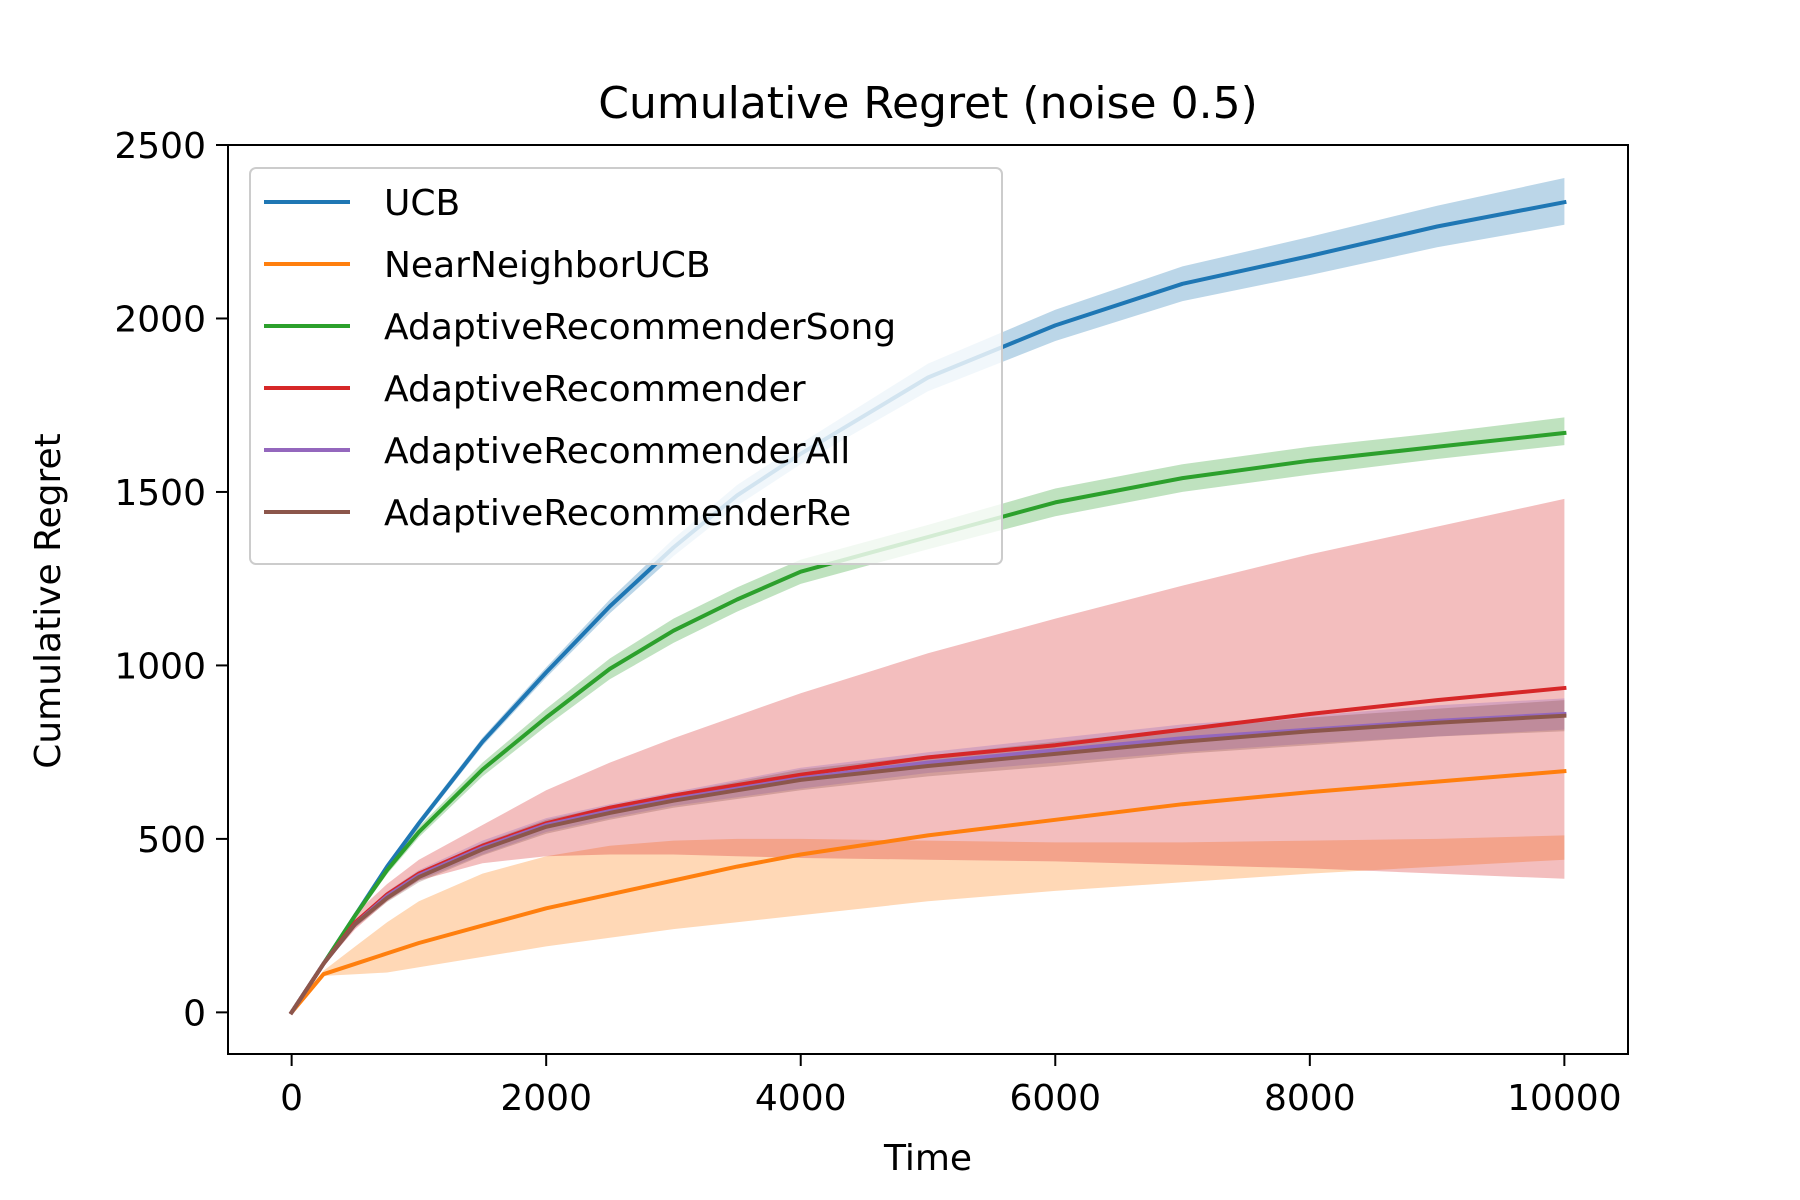 The width and height of the screenshot is (1800, 1200). I want to click on y-tick-label-2: 1000, so click(160, 666).